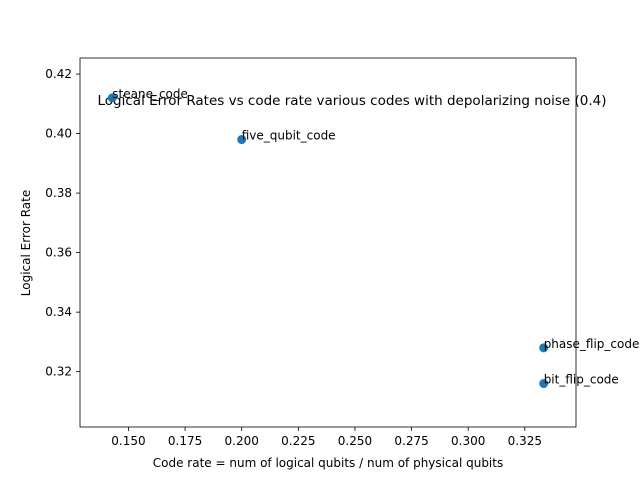  Describe the element at coordinates (242, 441) in the screenshot. I see `x-tick-label: 0.200` at that location.